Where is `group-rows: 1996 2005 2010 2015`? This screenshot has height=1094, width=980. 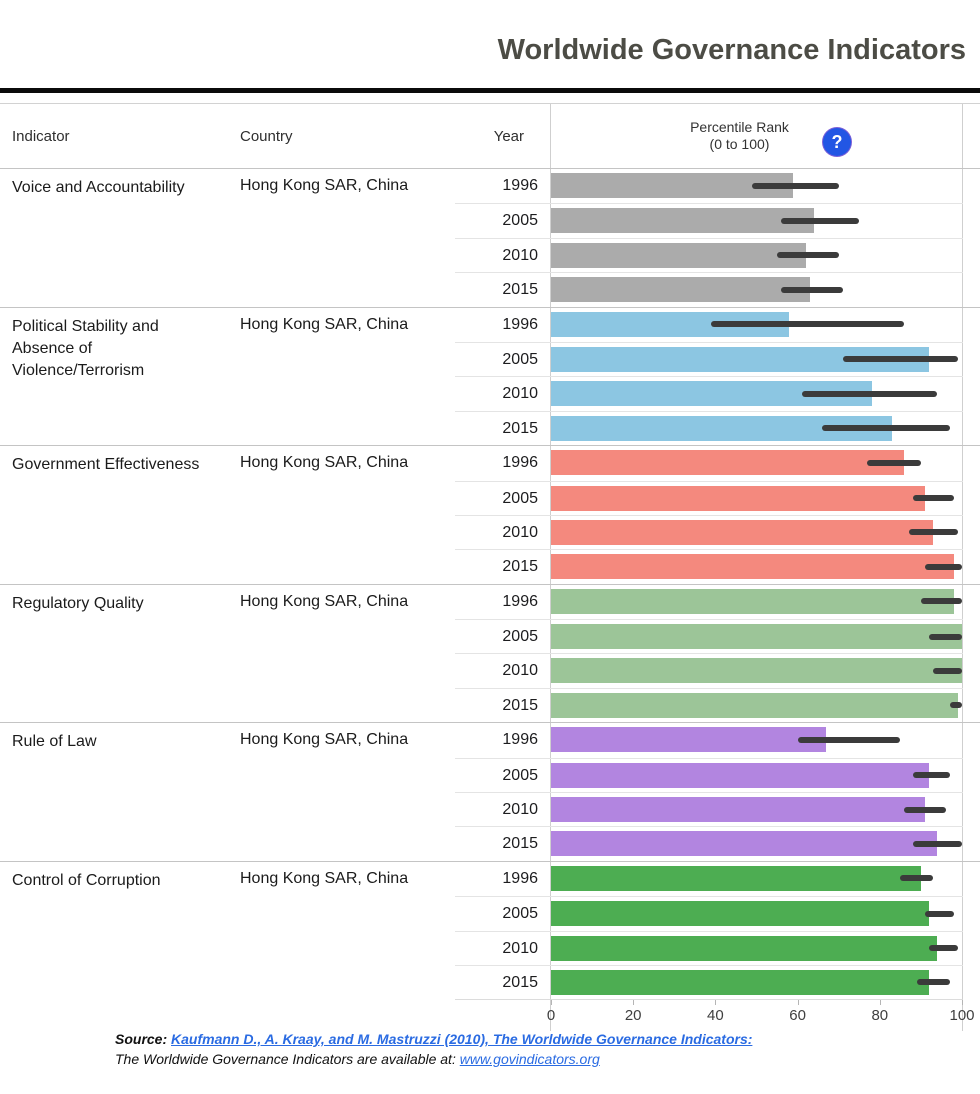 group-rows: 1996 2005 2010 2015 is located at coordinates (709, 792).